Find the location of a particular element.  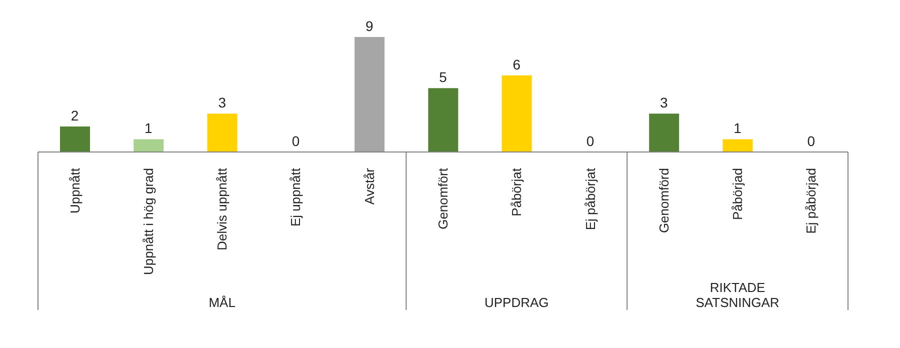

text: MÅL is located at coordinates (222, 302).